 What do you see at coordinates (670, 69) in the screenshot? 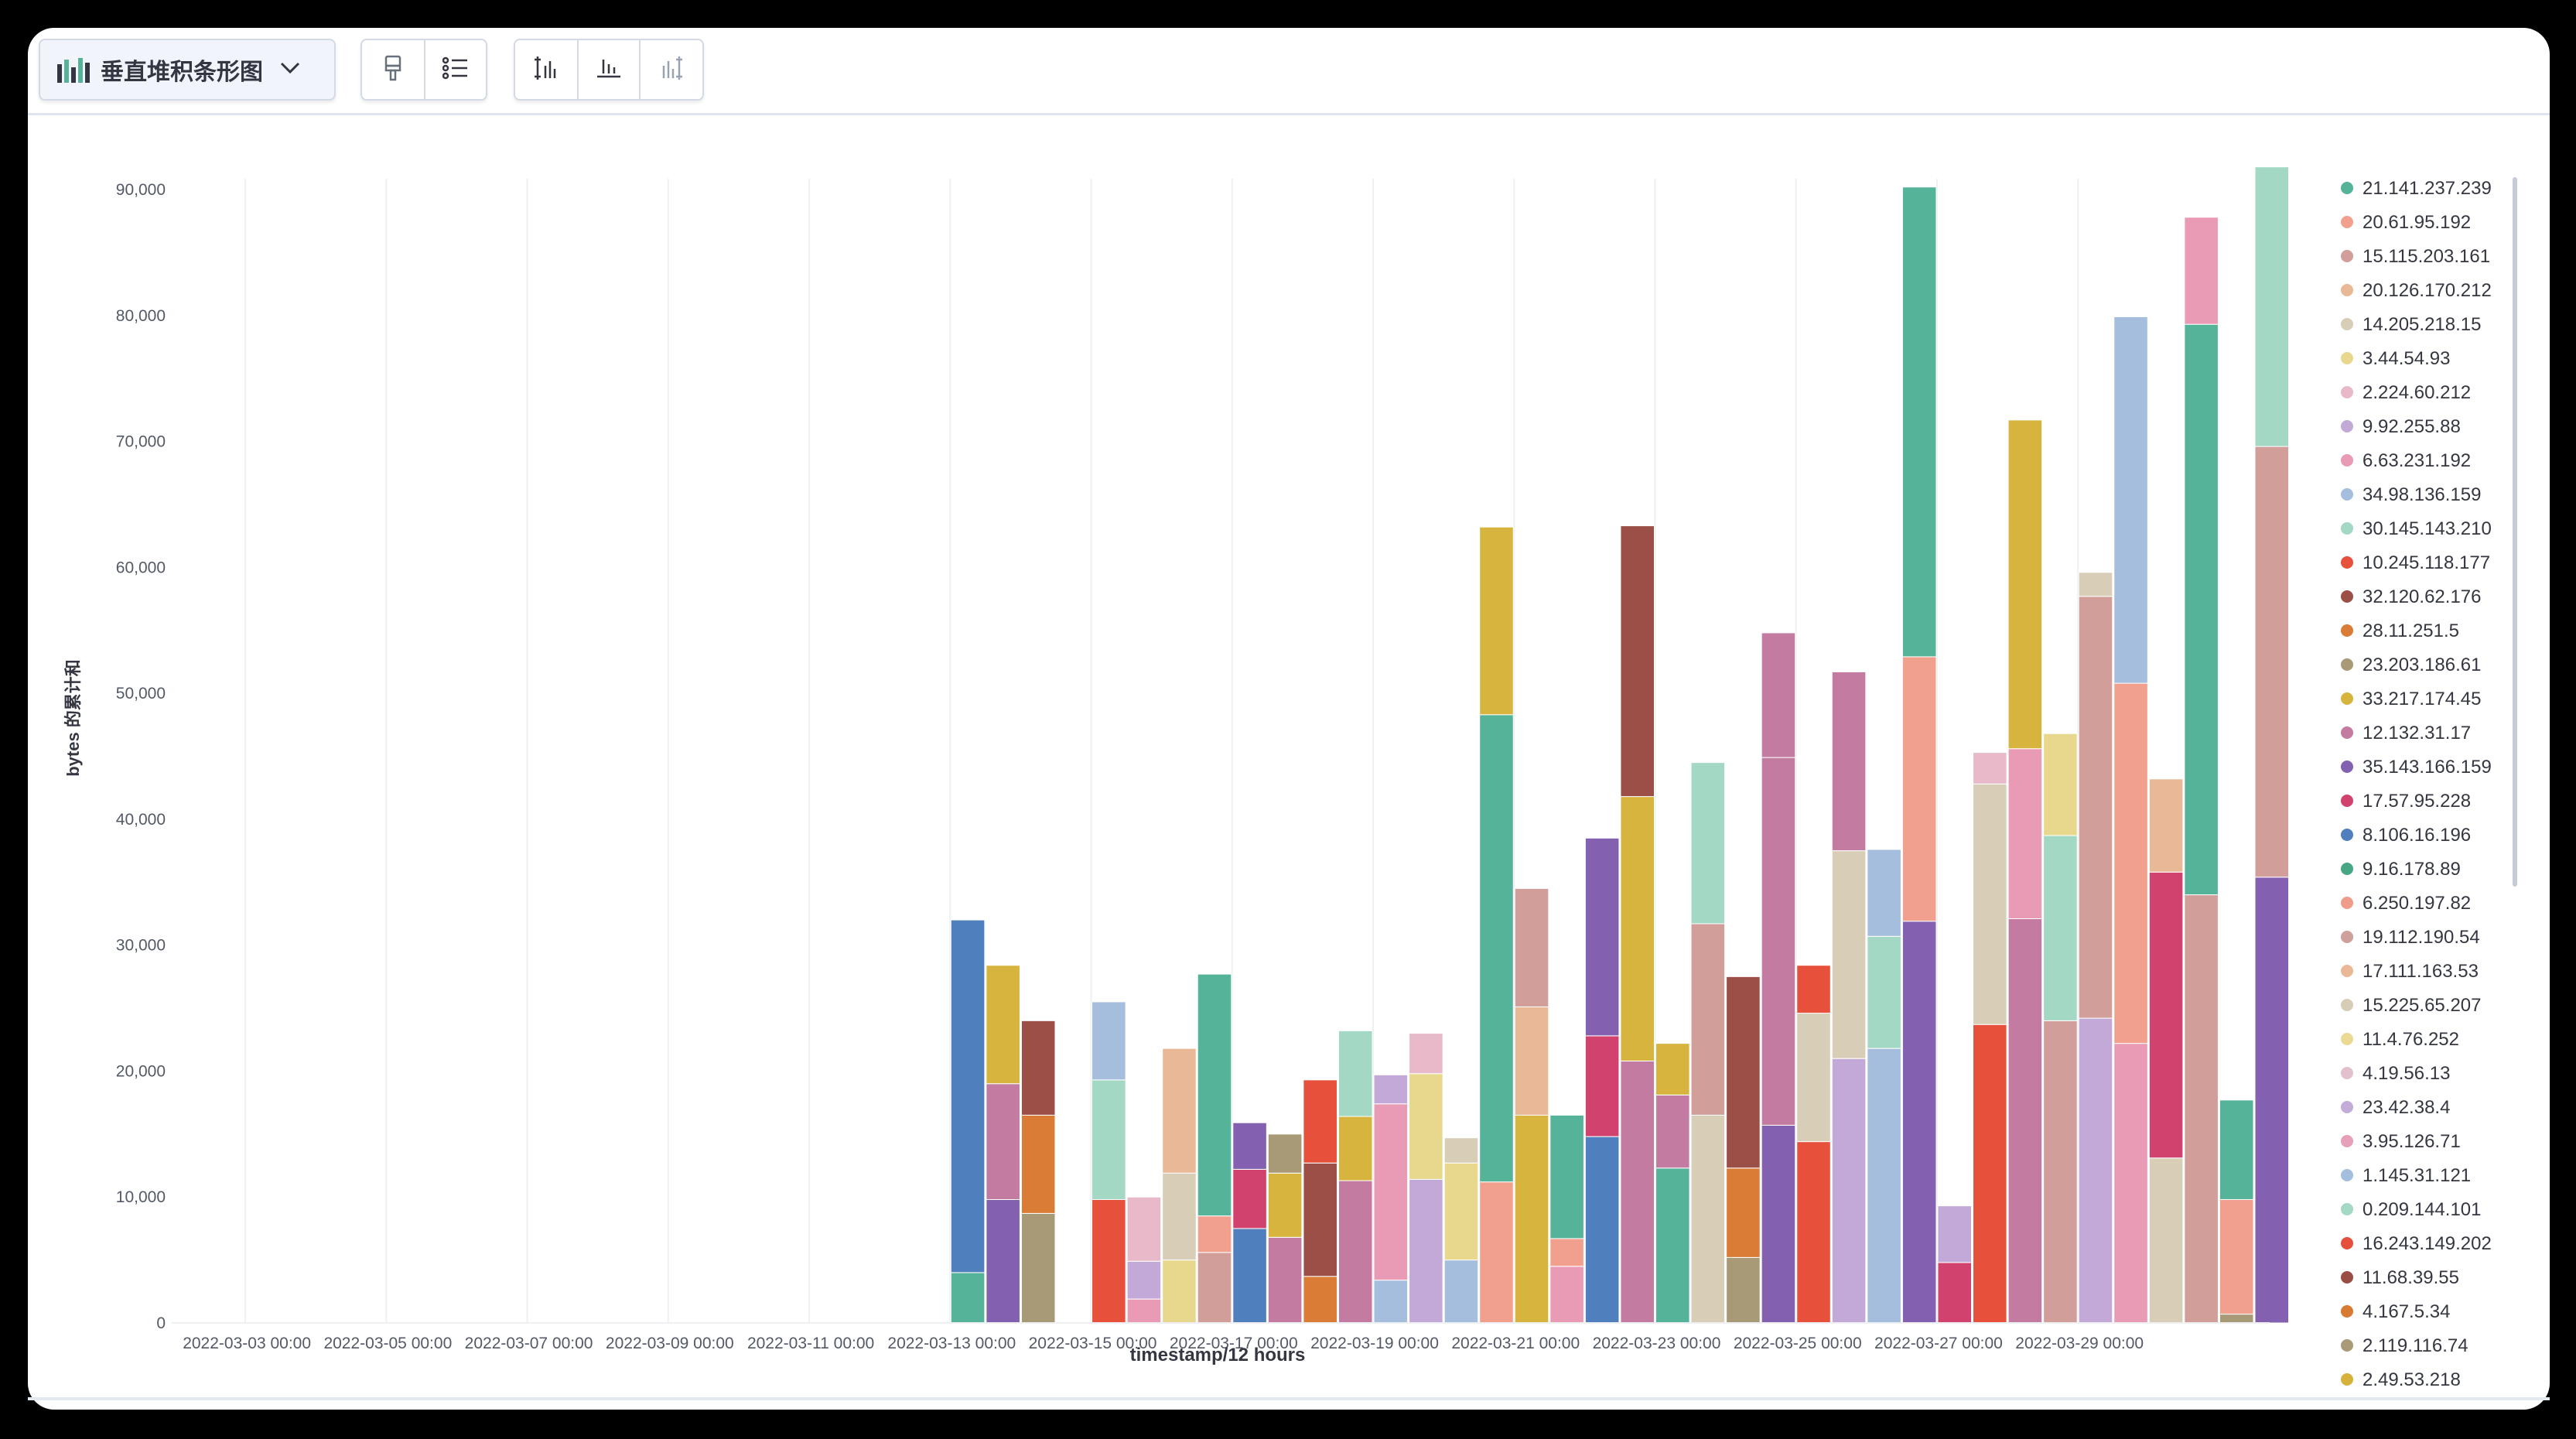
I see `right-axis-button` at bounding box center [670, 69].